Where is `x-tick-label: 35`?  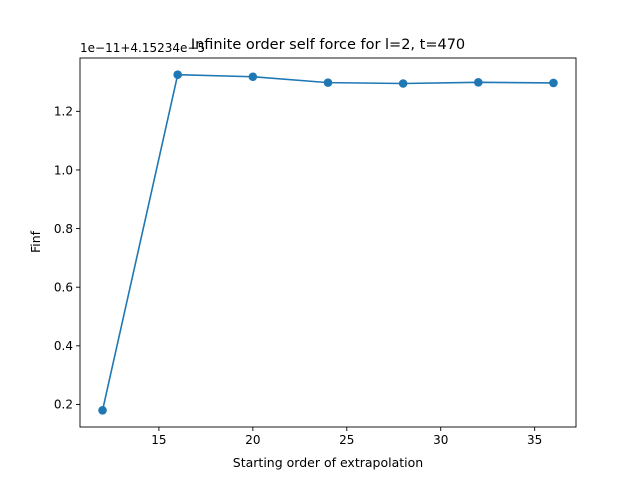 x-tick-label: 35 is located at coordinates (534, 440).